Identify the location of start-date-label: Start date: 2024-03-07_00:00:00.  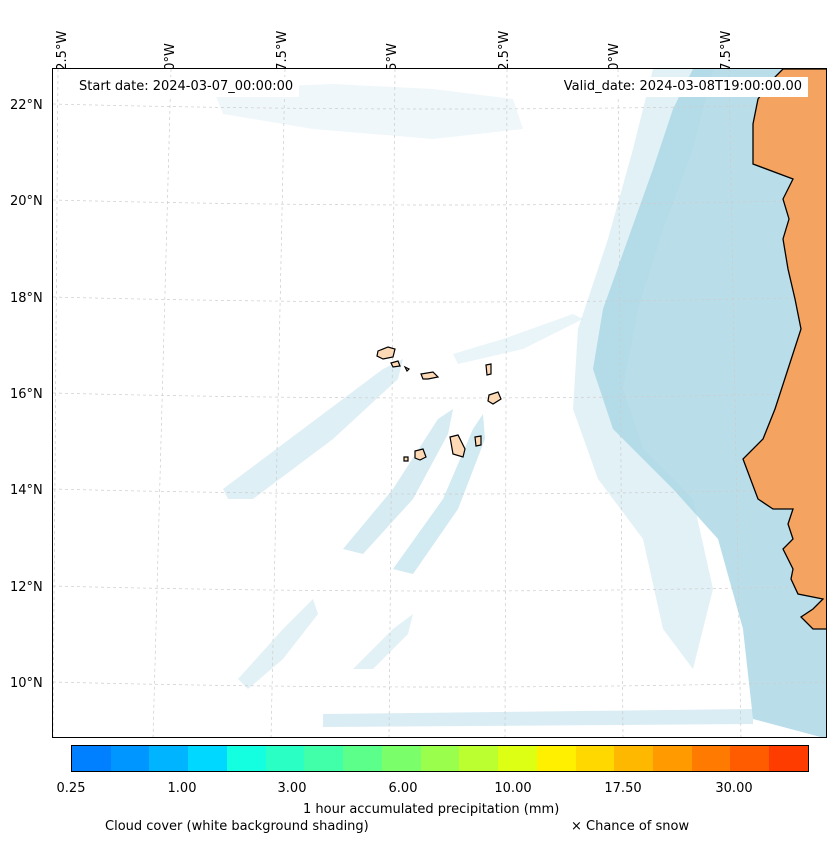
(186, 87).